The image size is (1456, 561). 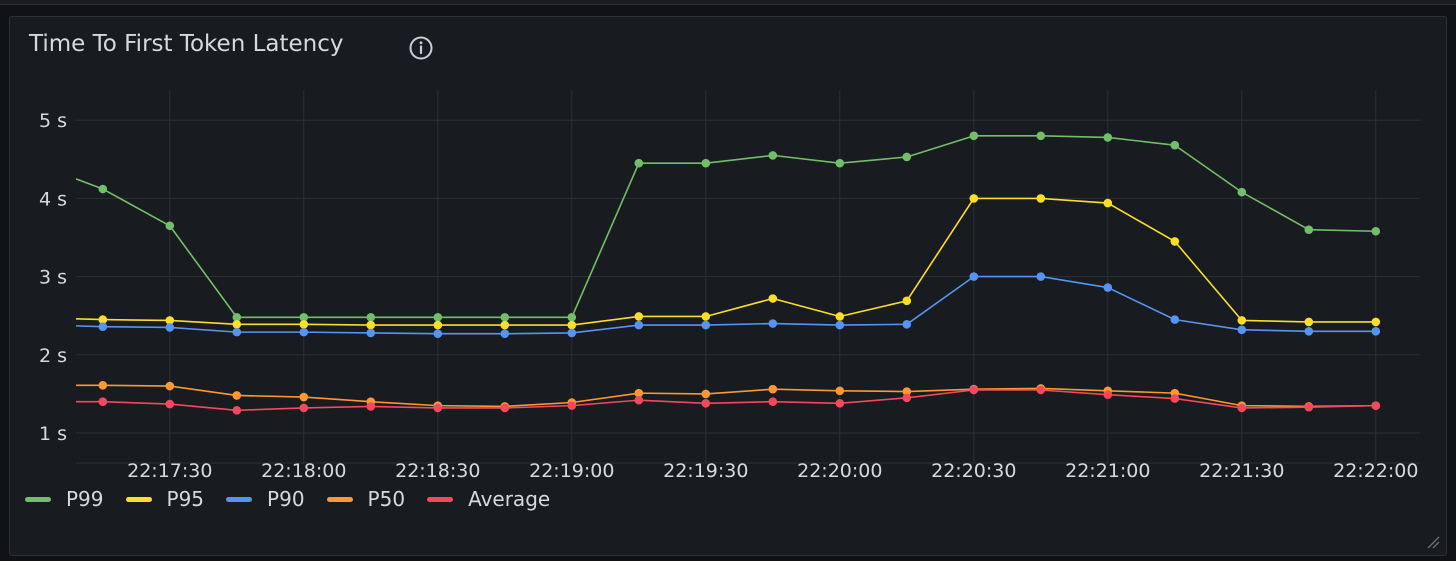 I want to click on x-tick-label: 22:17:30, so click(x=169, y=471).